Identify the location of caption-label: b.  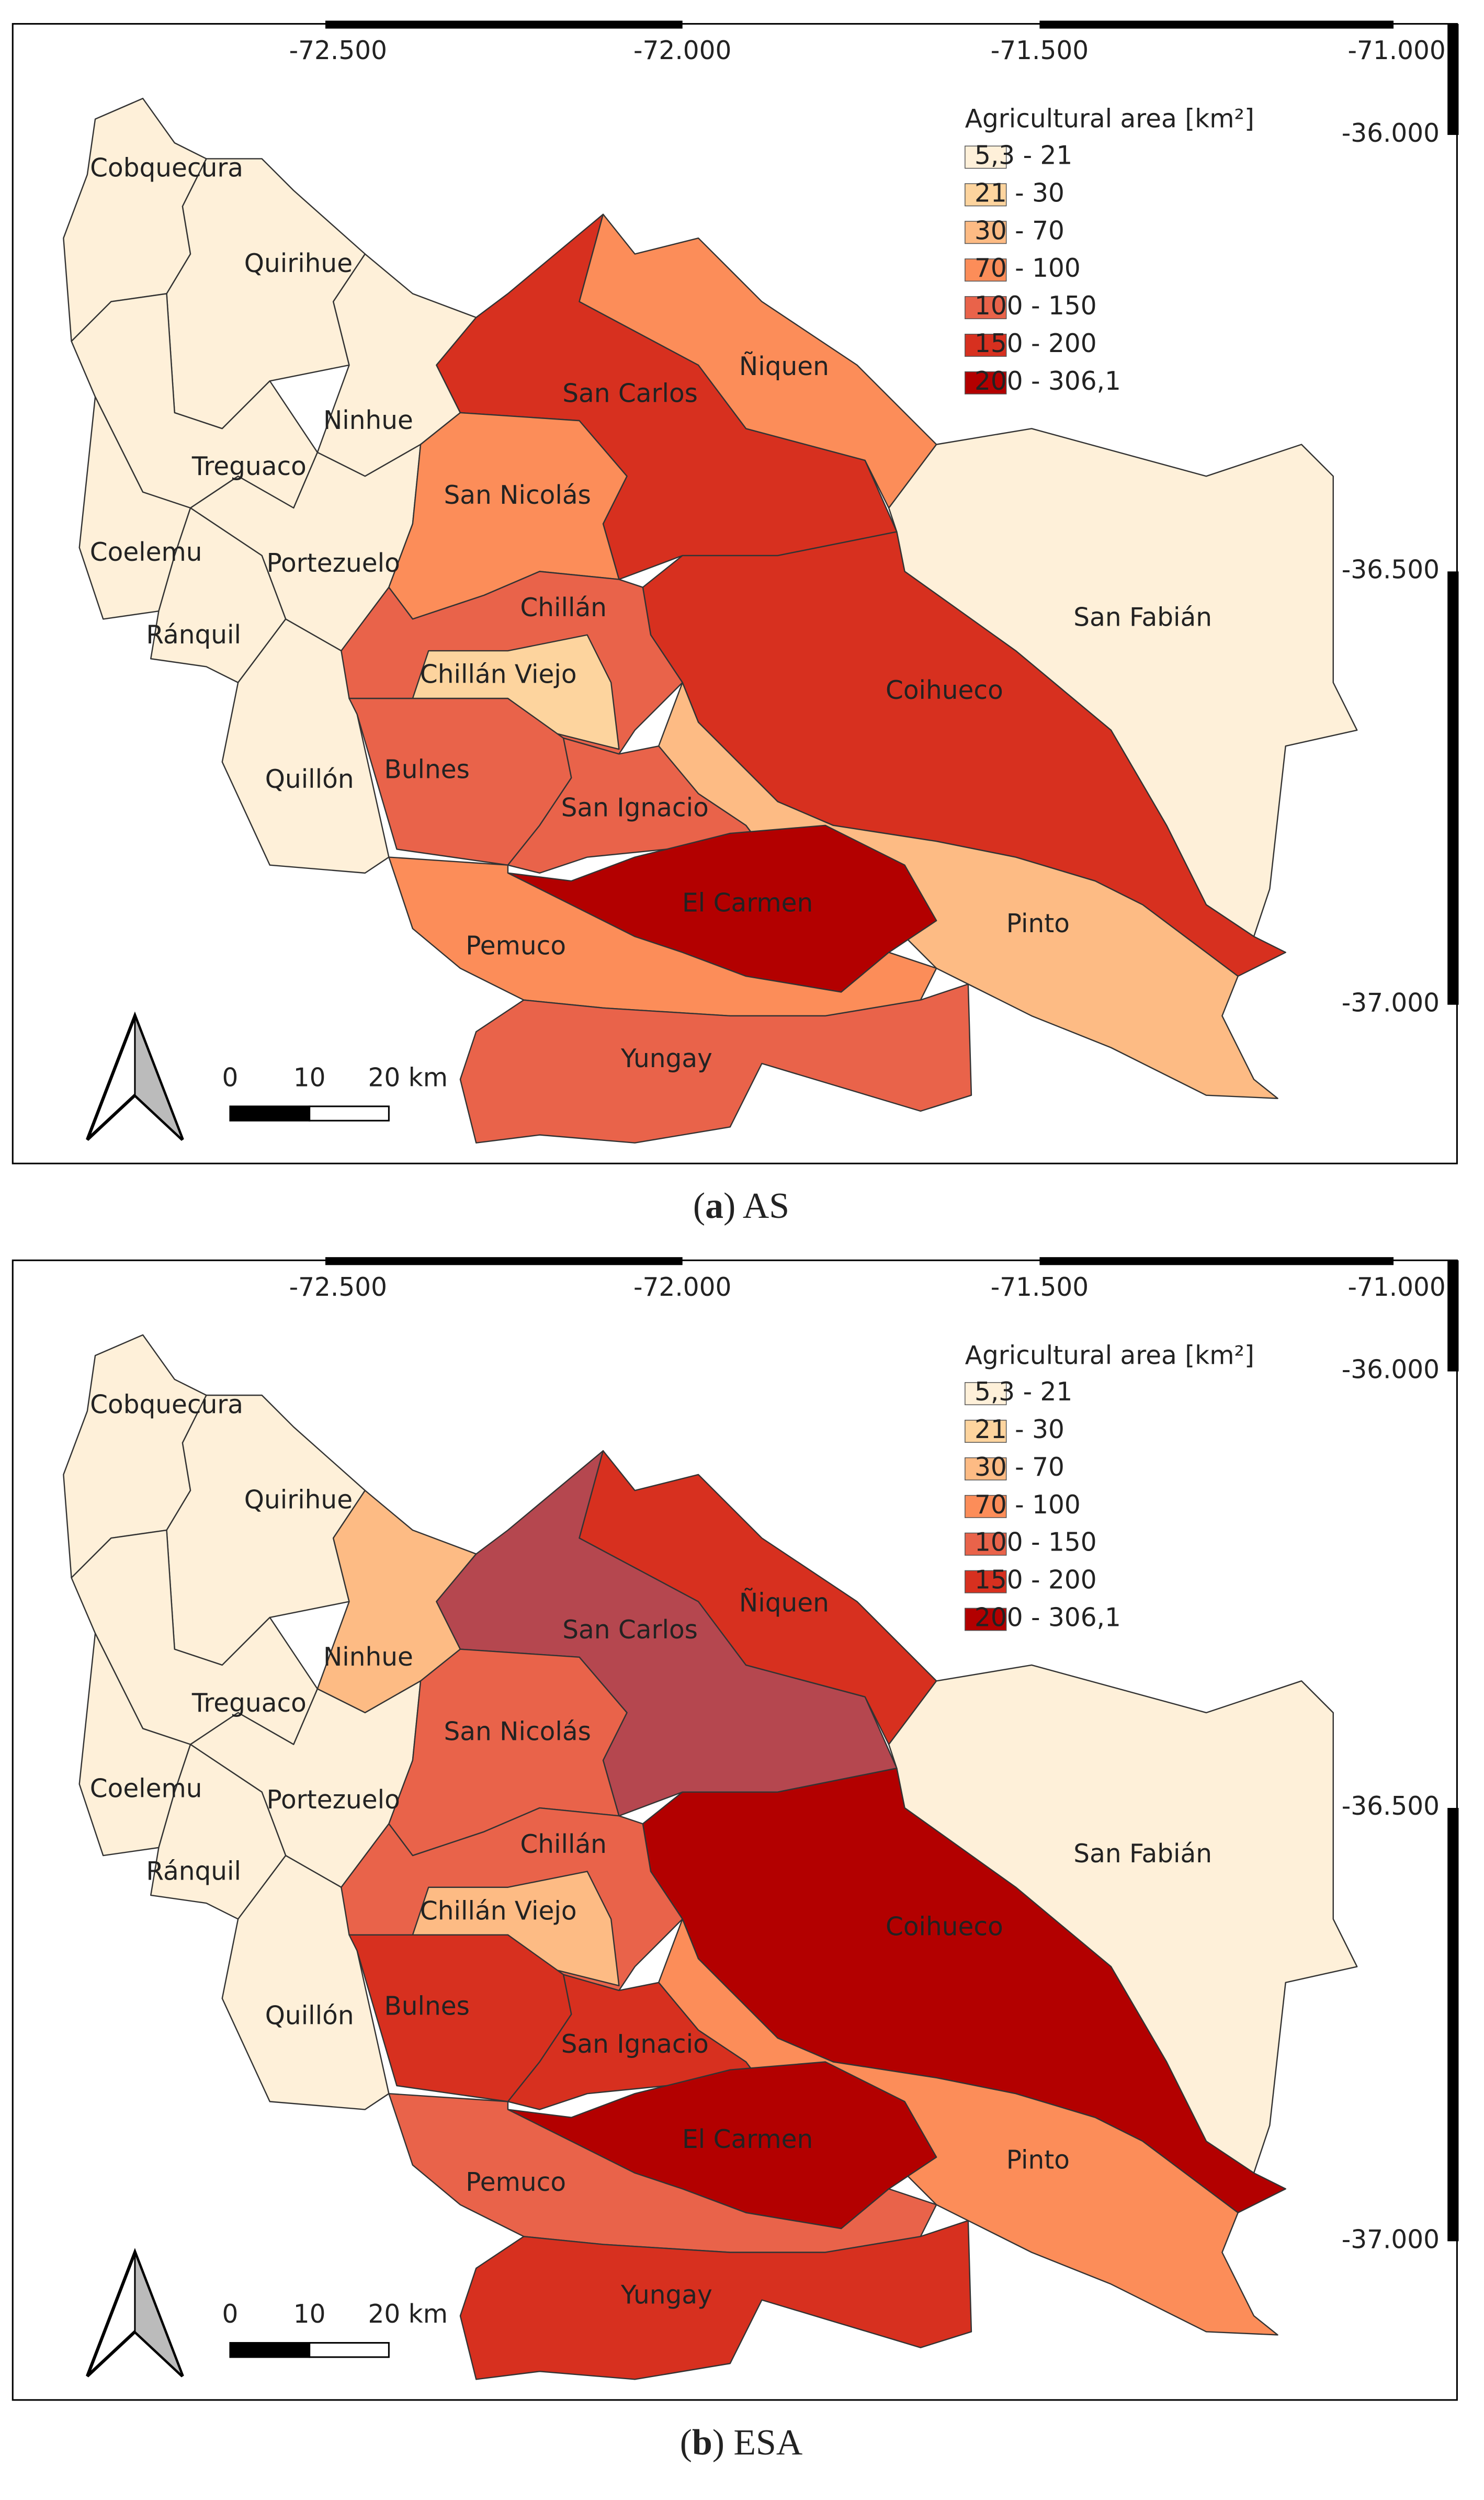
(702, 2443).